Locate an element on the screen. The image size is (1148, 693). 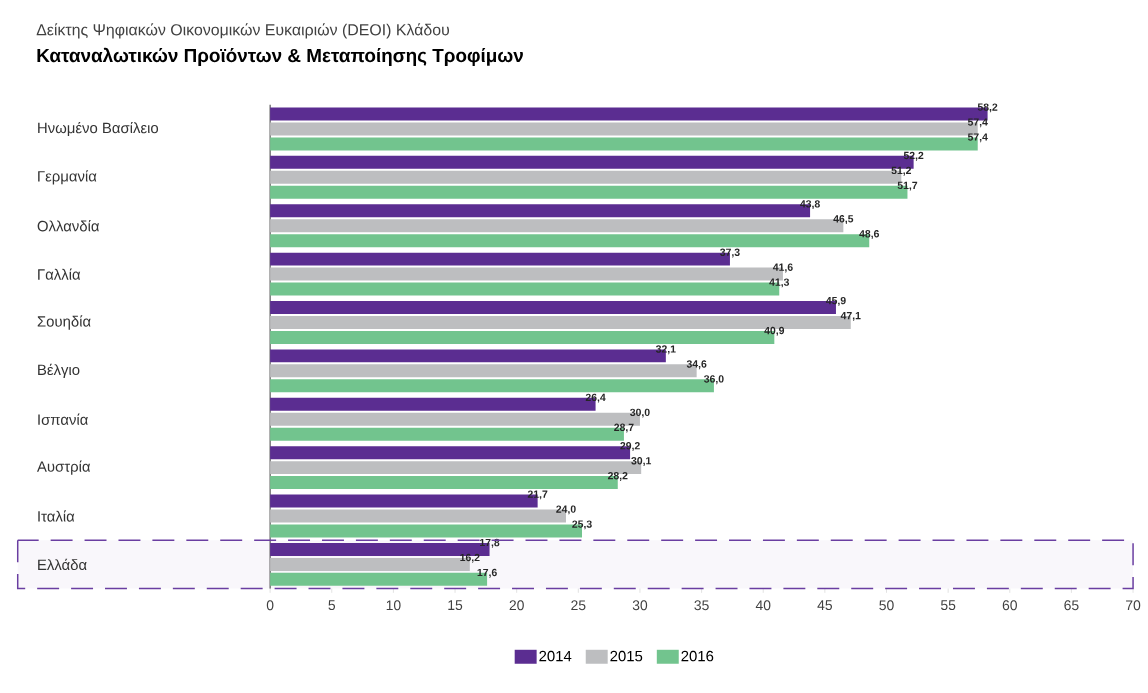
legend-label: 2015 is located at coordinates (626, 656).